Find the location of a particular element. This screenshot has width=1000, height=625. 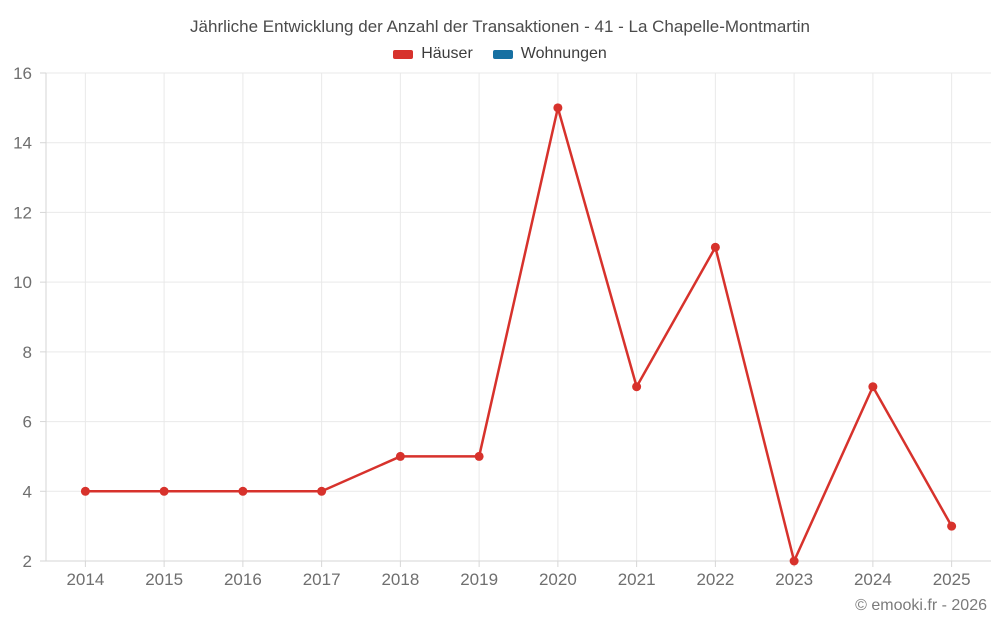

x-tick-label: 2020 is located at coordinates (558, 579).